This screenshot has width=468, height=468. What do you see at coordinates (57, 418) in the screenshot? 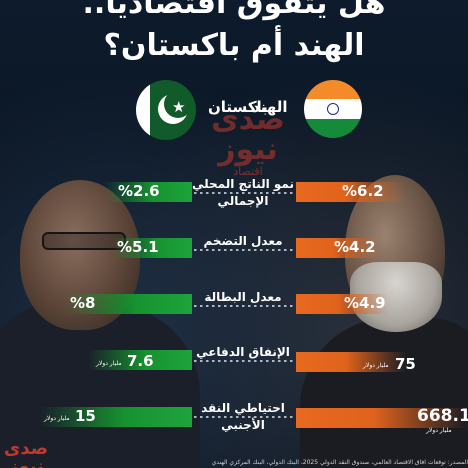
I see `pakistan-unit-reserves: مليار دولار` at bounding box center [57, 418].